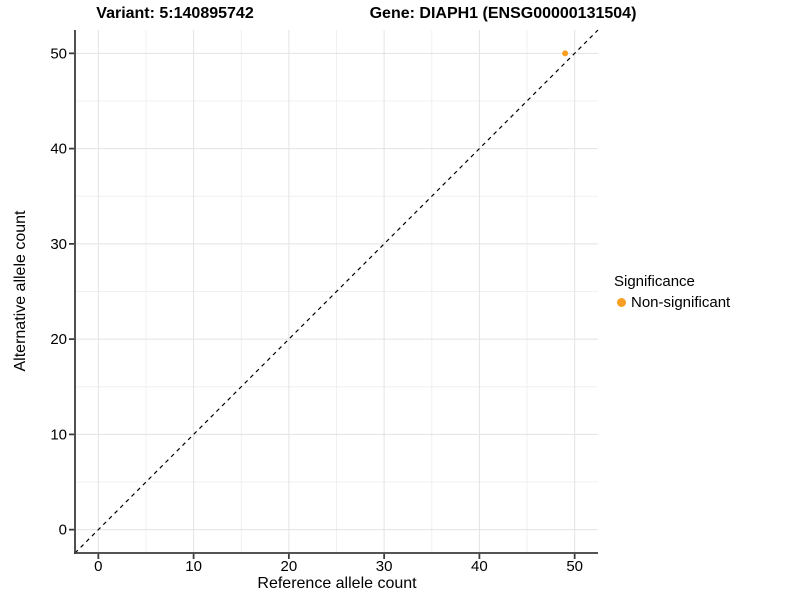 The image size is (800, 600). Describe the element at coordinates (479, 566) in the screenshot. I see `x-tick-label: 40` at that location.